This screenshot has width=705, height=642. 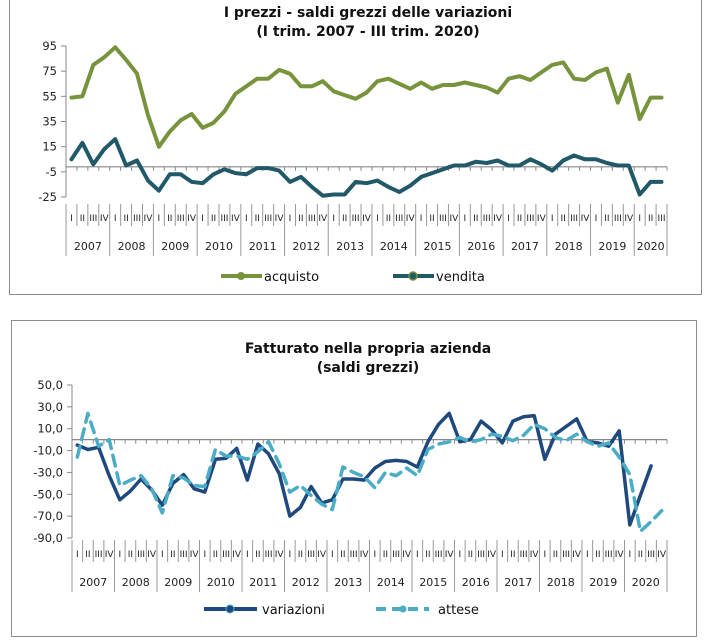 What do you see at coordinates (353, 277) in the screenshot?
I see `chart1-legend: acquisto vendita` at bounding box center [353, 277].